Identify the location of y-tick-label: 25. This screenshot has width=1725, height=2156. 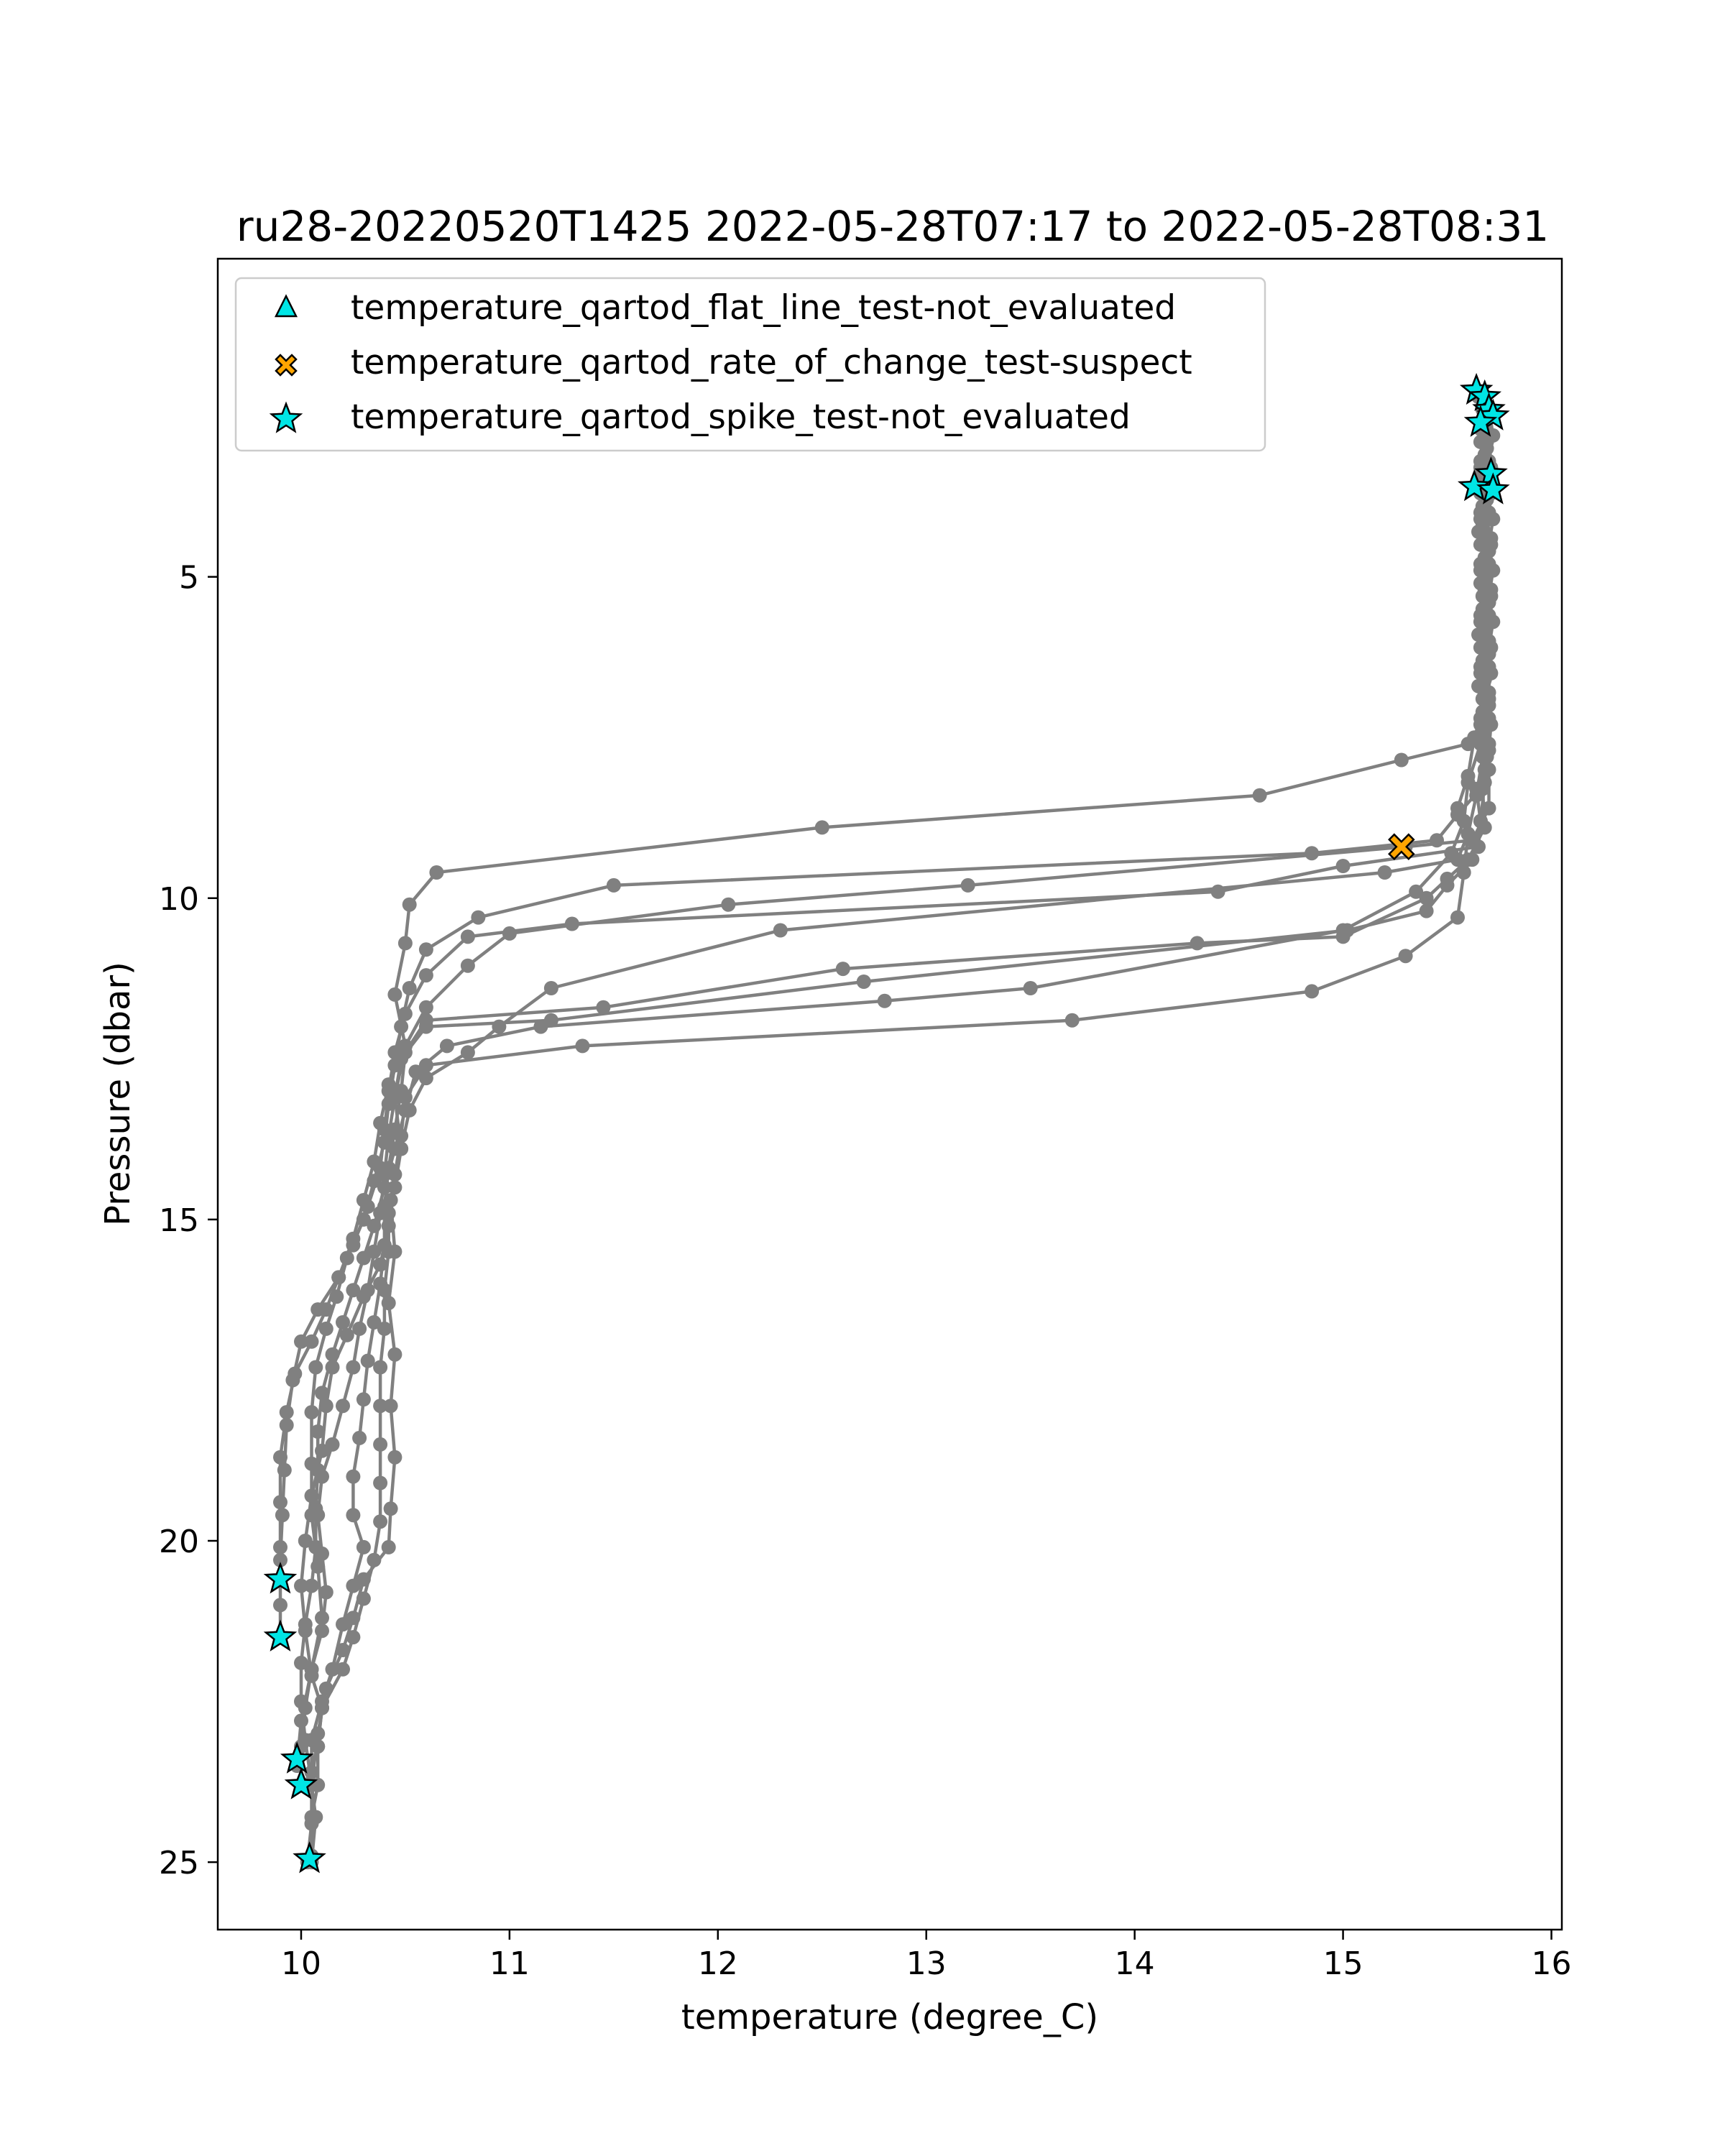
(179, 1863).